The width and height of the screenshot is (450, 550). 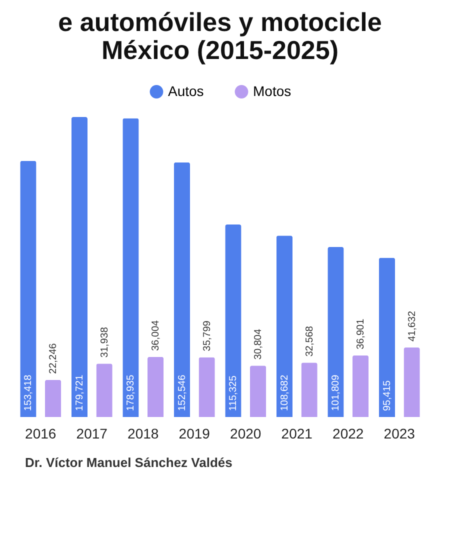 I want to click on x-tick-label: 2019, so click(x=194, y=434).